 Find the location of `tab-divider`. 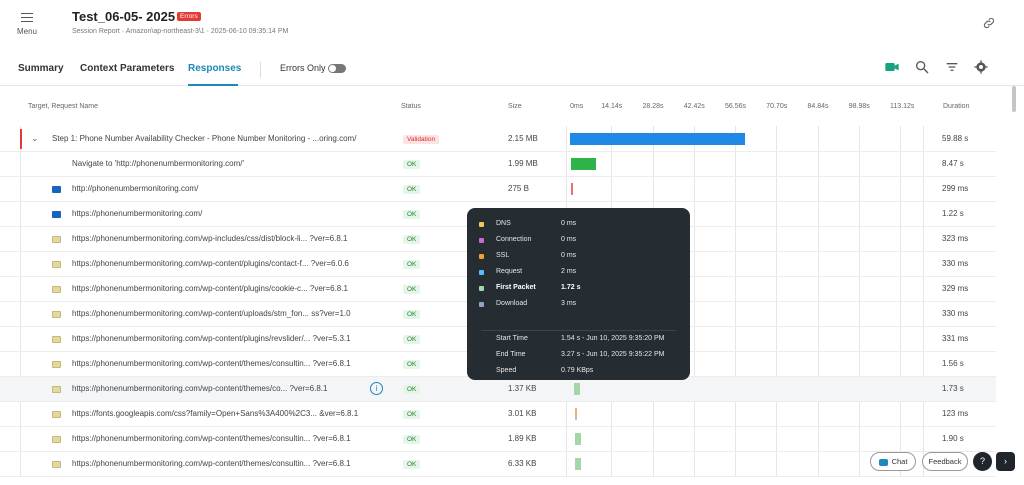

tab-divider is located at coordinates (260, 70).